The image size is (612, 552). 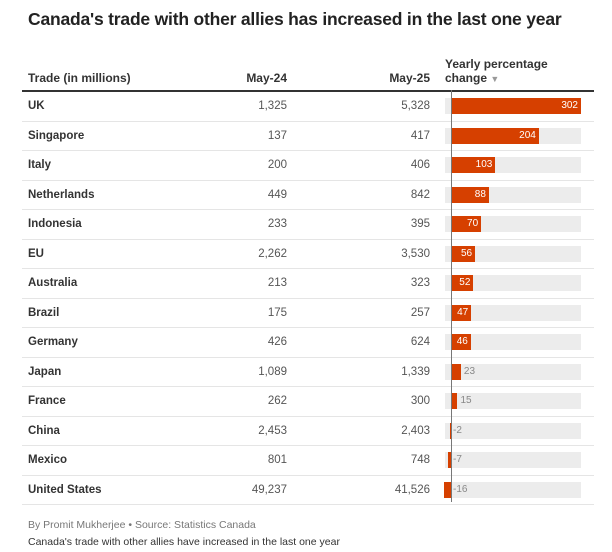 What do you see at coordinates (272, 253) in the screenshot?
I see `row-may24: 2,262` at bounding box center [272, 253].